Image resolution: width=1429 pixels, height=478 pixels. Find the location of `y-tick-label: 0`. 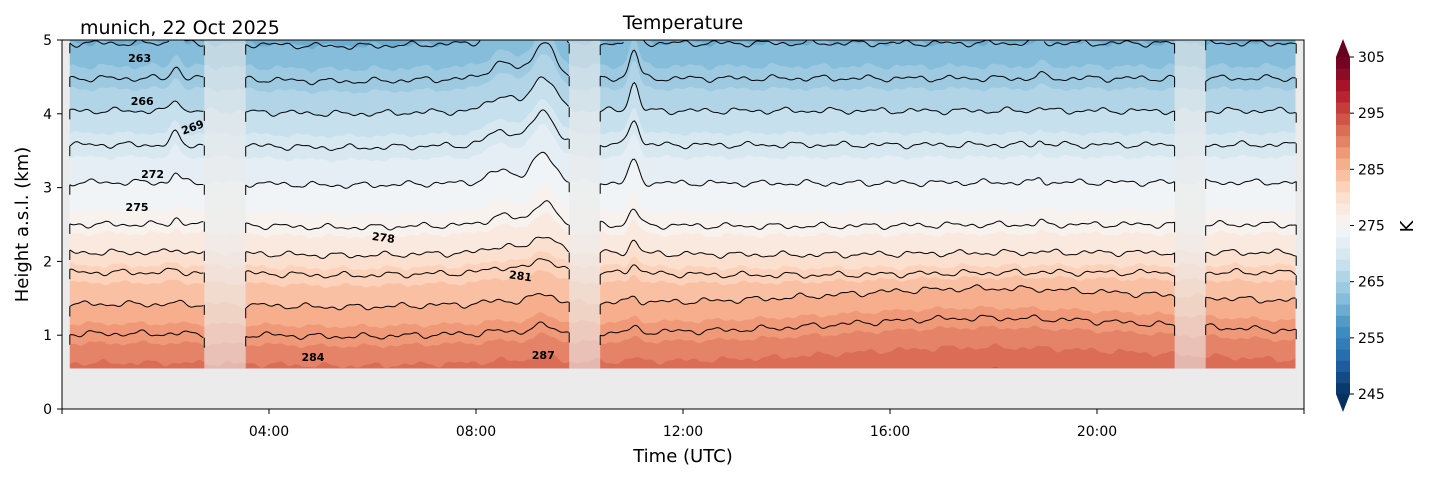

y-tick-label: 0 is located at coordinates (47, 410).